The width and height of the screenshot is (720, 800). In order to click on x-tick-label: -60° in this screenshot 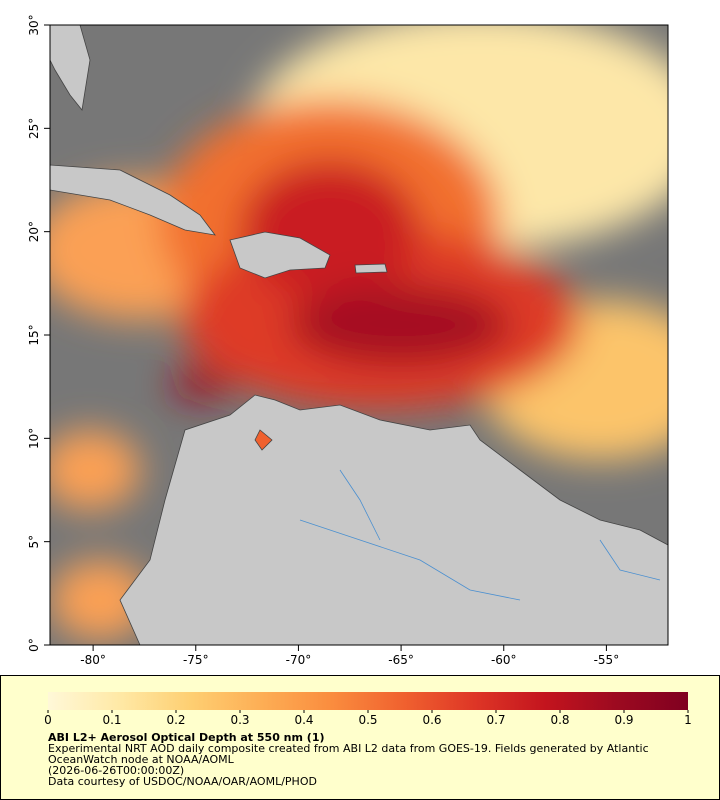, I will do `click(504, 660)`.